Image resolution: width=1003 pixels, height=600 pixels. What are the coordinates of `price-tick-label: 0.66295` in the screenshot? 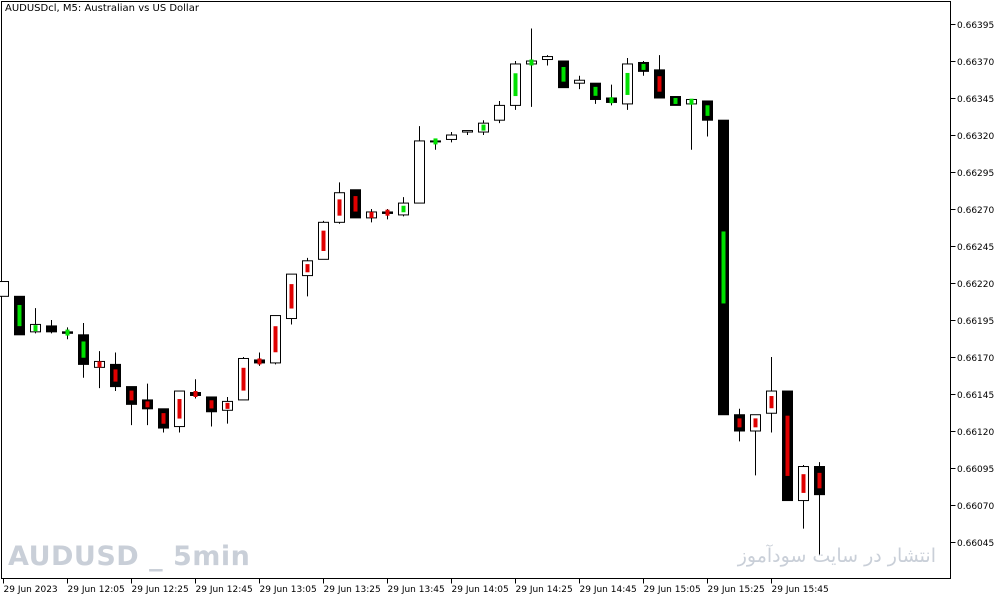 It's located at (975, 174).